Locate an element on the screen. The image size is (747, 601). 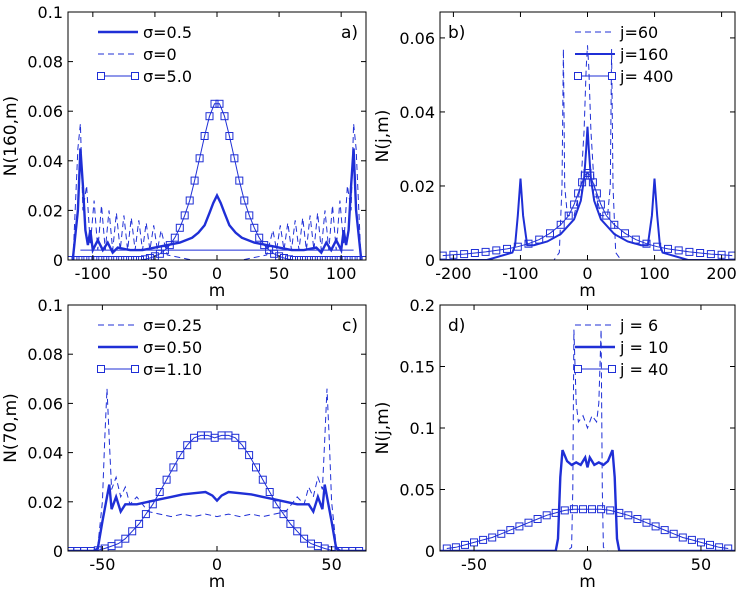
y-tick-label-c-4: 0.08 is located at coordinates (45, 354).